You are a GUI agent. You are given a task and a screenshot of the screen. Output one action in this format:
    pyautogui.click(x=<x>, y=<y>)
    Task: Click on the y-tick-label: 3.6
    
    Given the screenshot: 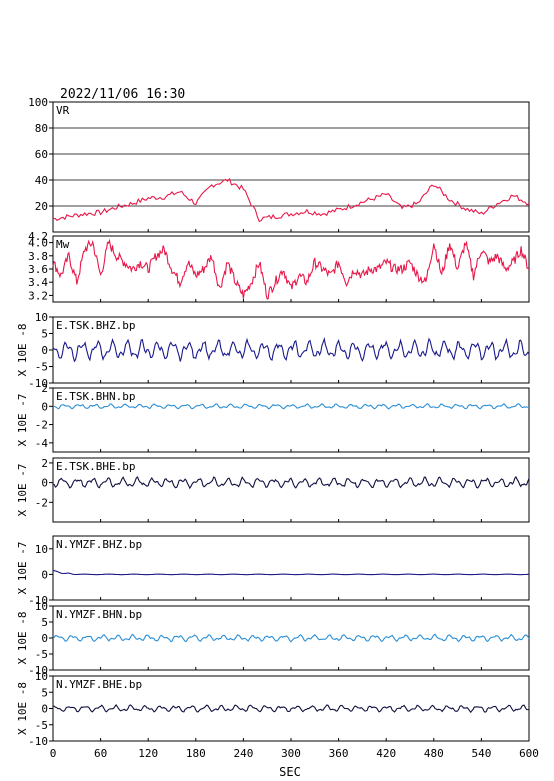 What is the action you would take?
    pyautogui.click(x=38, y=269)
    